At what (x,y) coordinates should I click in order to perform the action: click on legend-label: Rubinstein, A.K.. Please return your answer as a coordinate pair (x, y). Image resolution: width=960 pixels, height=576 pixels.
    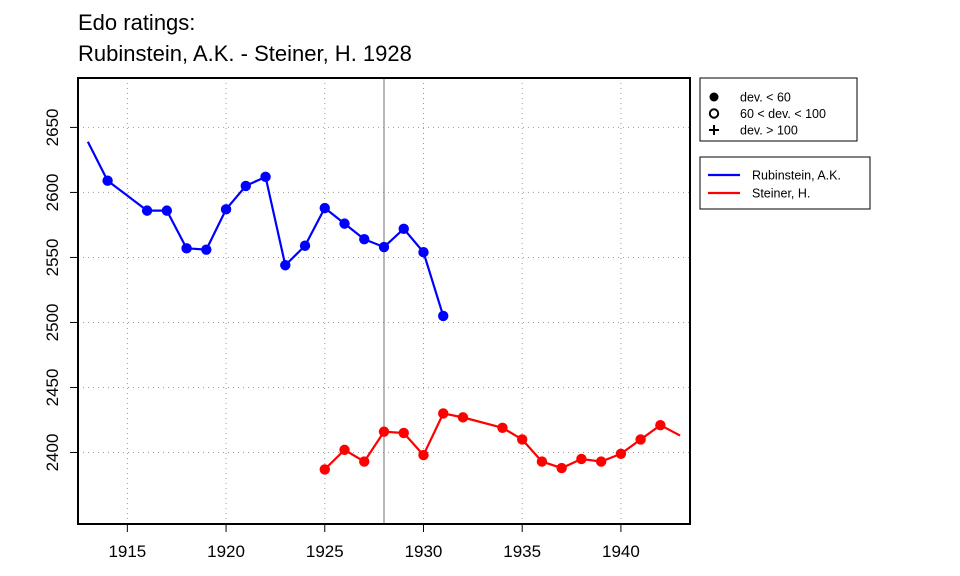
    Looking at the image, I should click on (796, 176).